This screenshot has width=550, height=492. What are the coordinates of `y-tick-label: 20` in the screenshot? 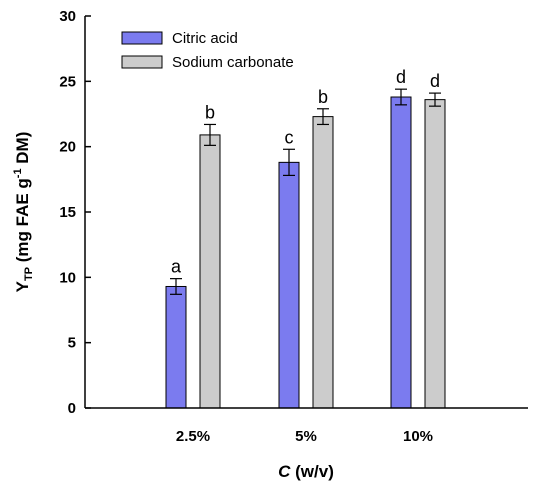 It's located at (67, 147).